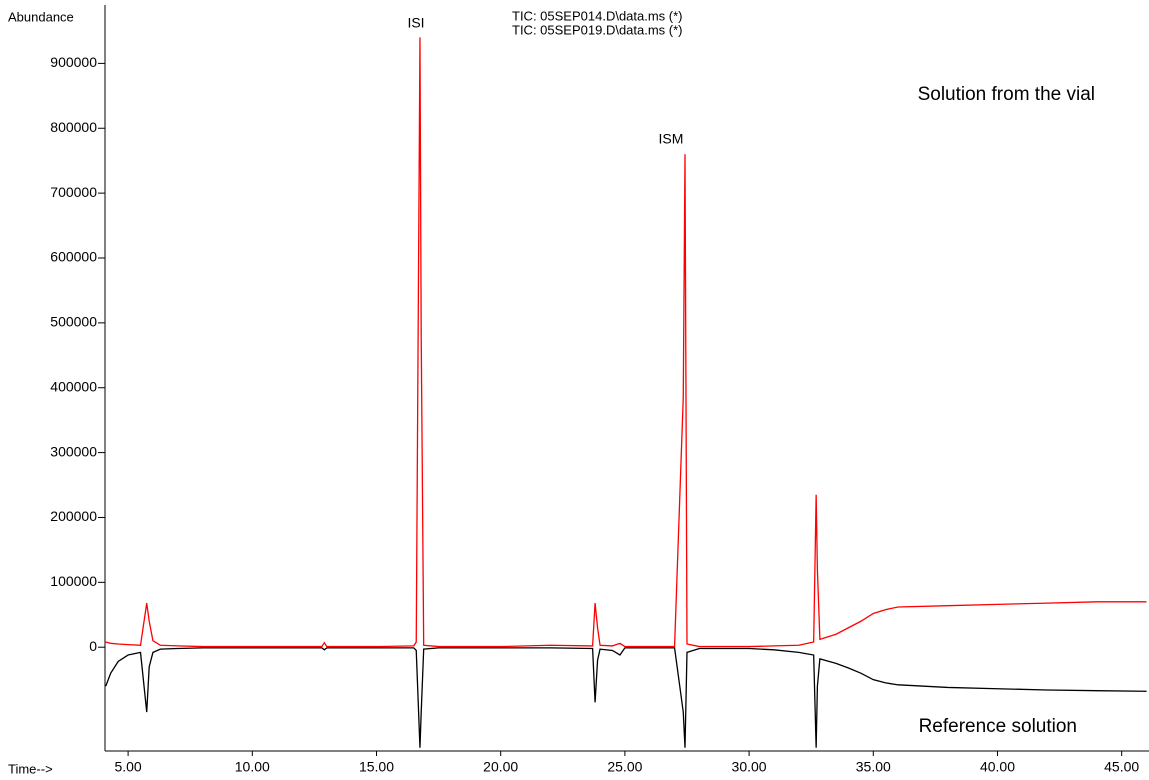  I want to click on x-tick-label: 45.00, so click(1121, 767).